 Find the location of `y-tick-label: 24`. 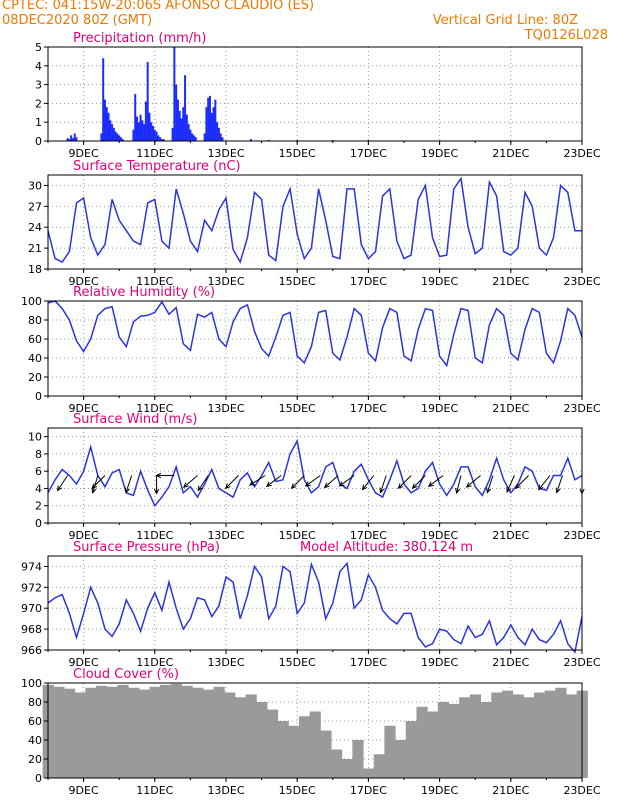

y-tick-label: 24 is located at coordinates (35, 227).